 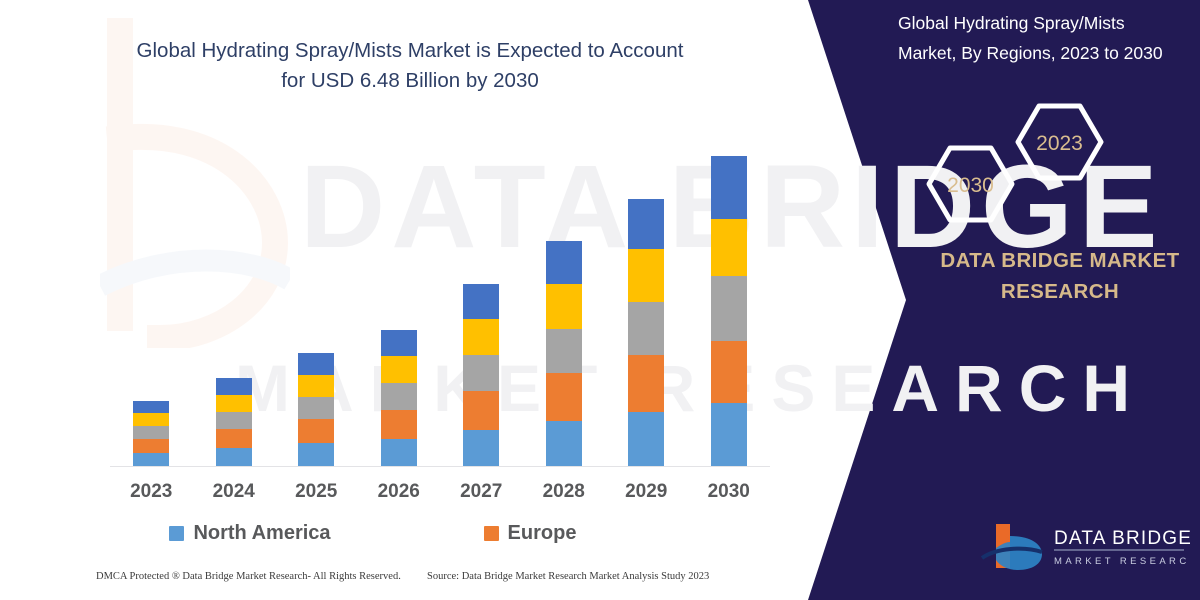 What do you see at coordinates (151, 298) in the screenshot?
I see `bar-group-2023` at bounding box center [151, 298].